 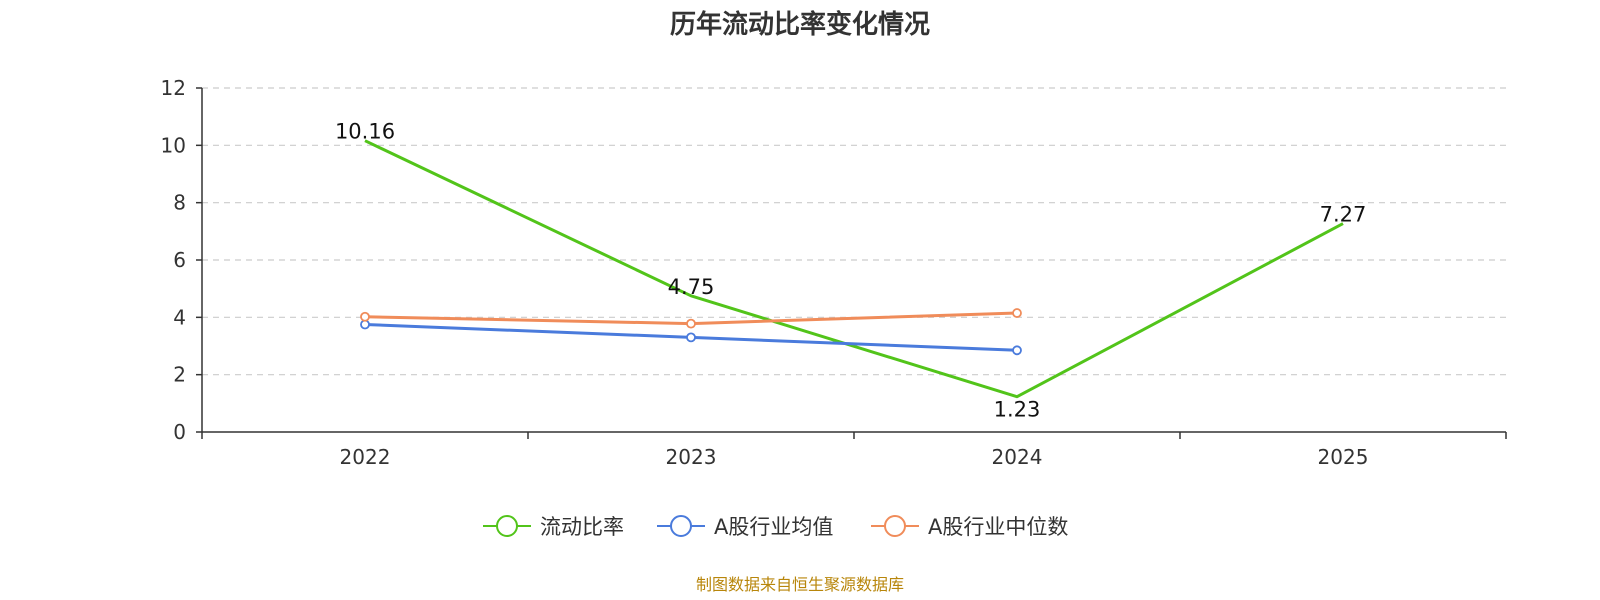 What do you see at coordinates (998, 527) in the screenshot?
I see `legend-label: A股行业中位数` at bounding box center [998, 527].